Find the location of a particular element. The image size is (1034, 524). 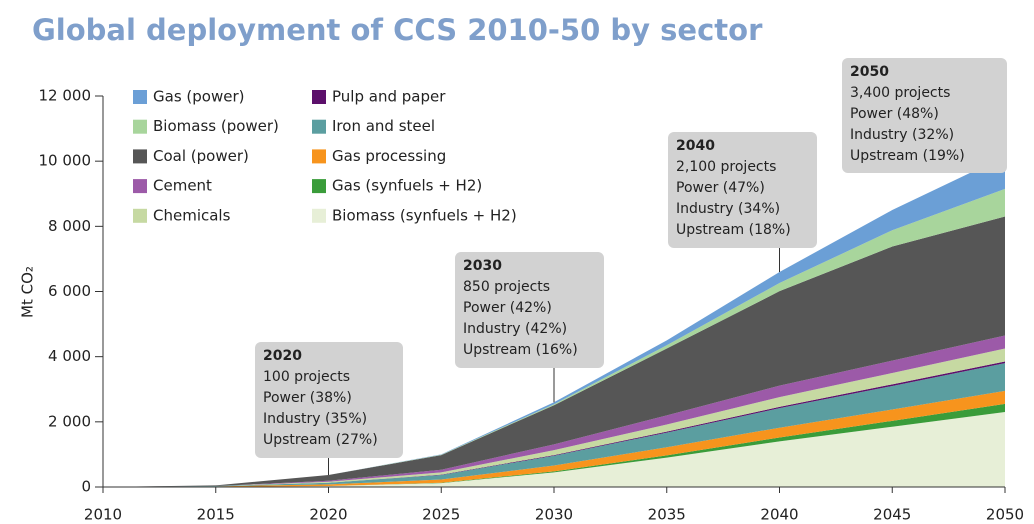

y-tick-label: 4 000 is located at coordinates (69, 356).